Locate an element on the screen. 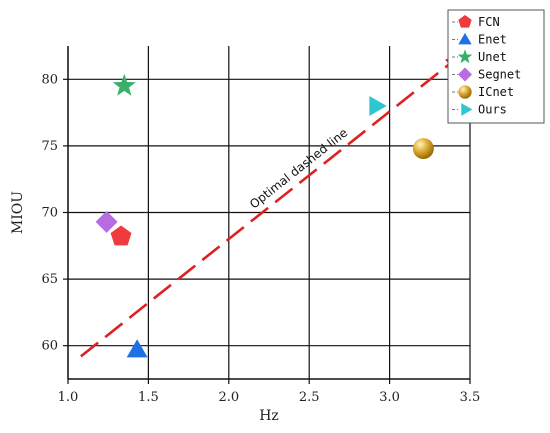 The width and height of the screenshot is (550, 433). legend-label-unet: Unet is located at coordinates (492, 57).